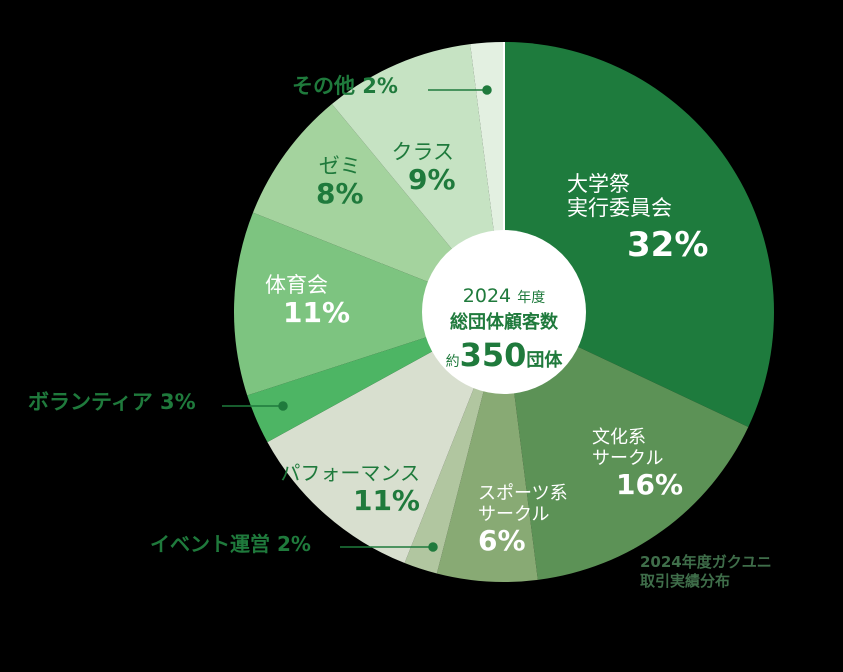  What do you see at coordinates (350, 489) in the screenshot?
I see `label-performance: パフォーマンス 11%` at bounding box center [350, 489].